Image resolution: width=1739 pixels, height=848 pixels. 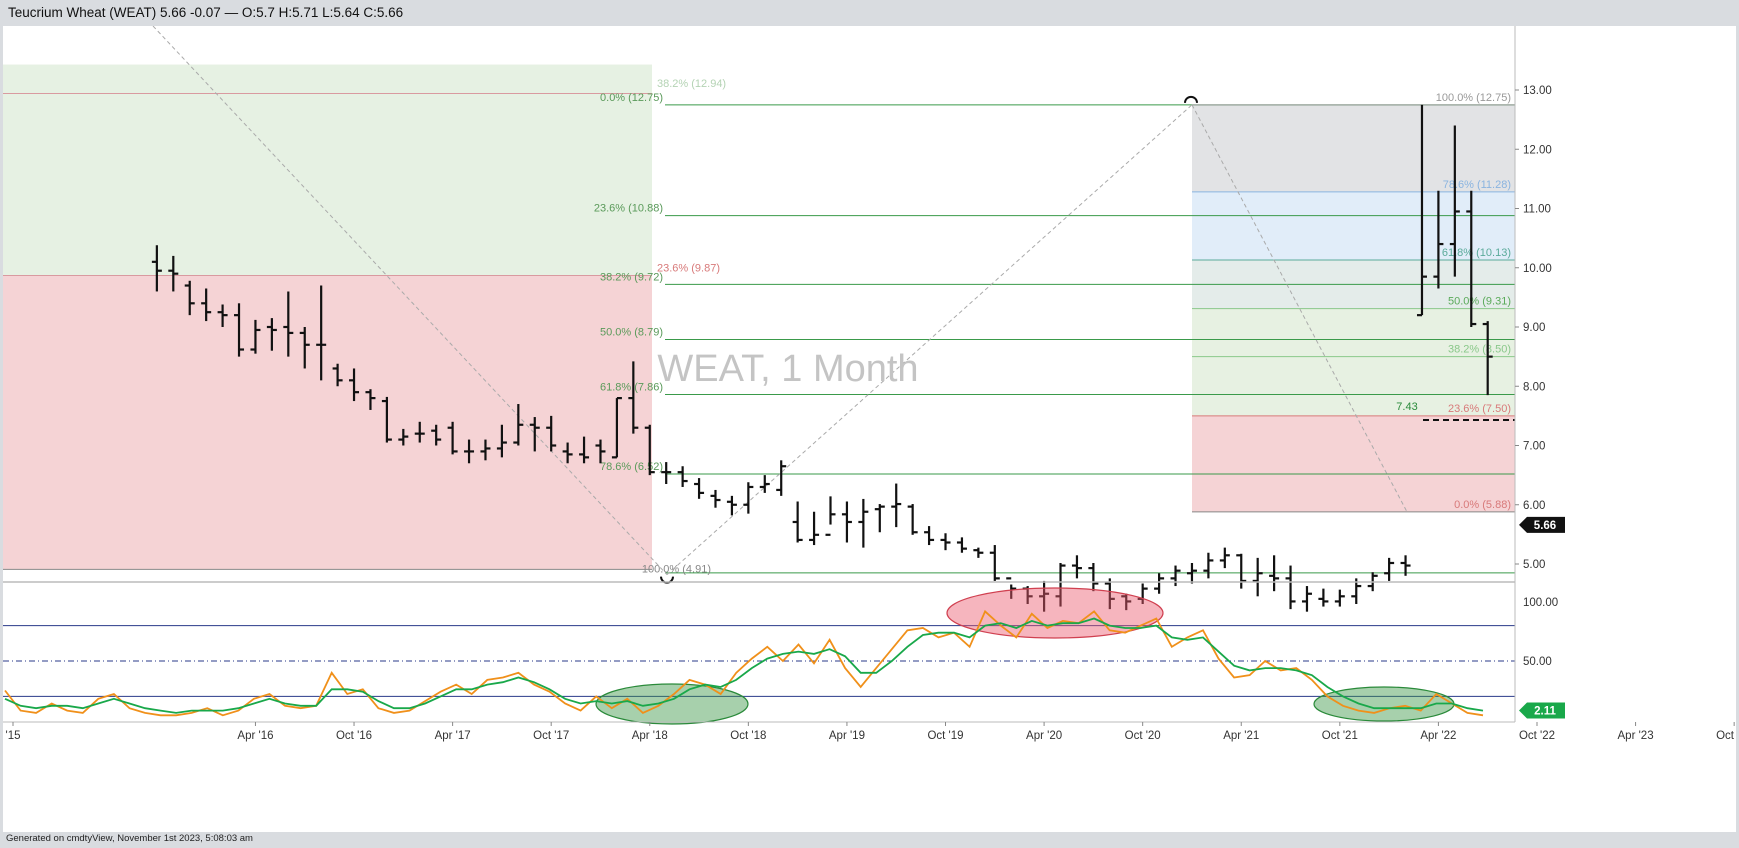 I want to click on x-tick-label-6: Oct '18, so click(x=748, y=736).